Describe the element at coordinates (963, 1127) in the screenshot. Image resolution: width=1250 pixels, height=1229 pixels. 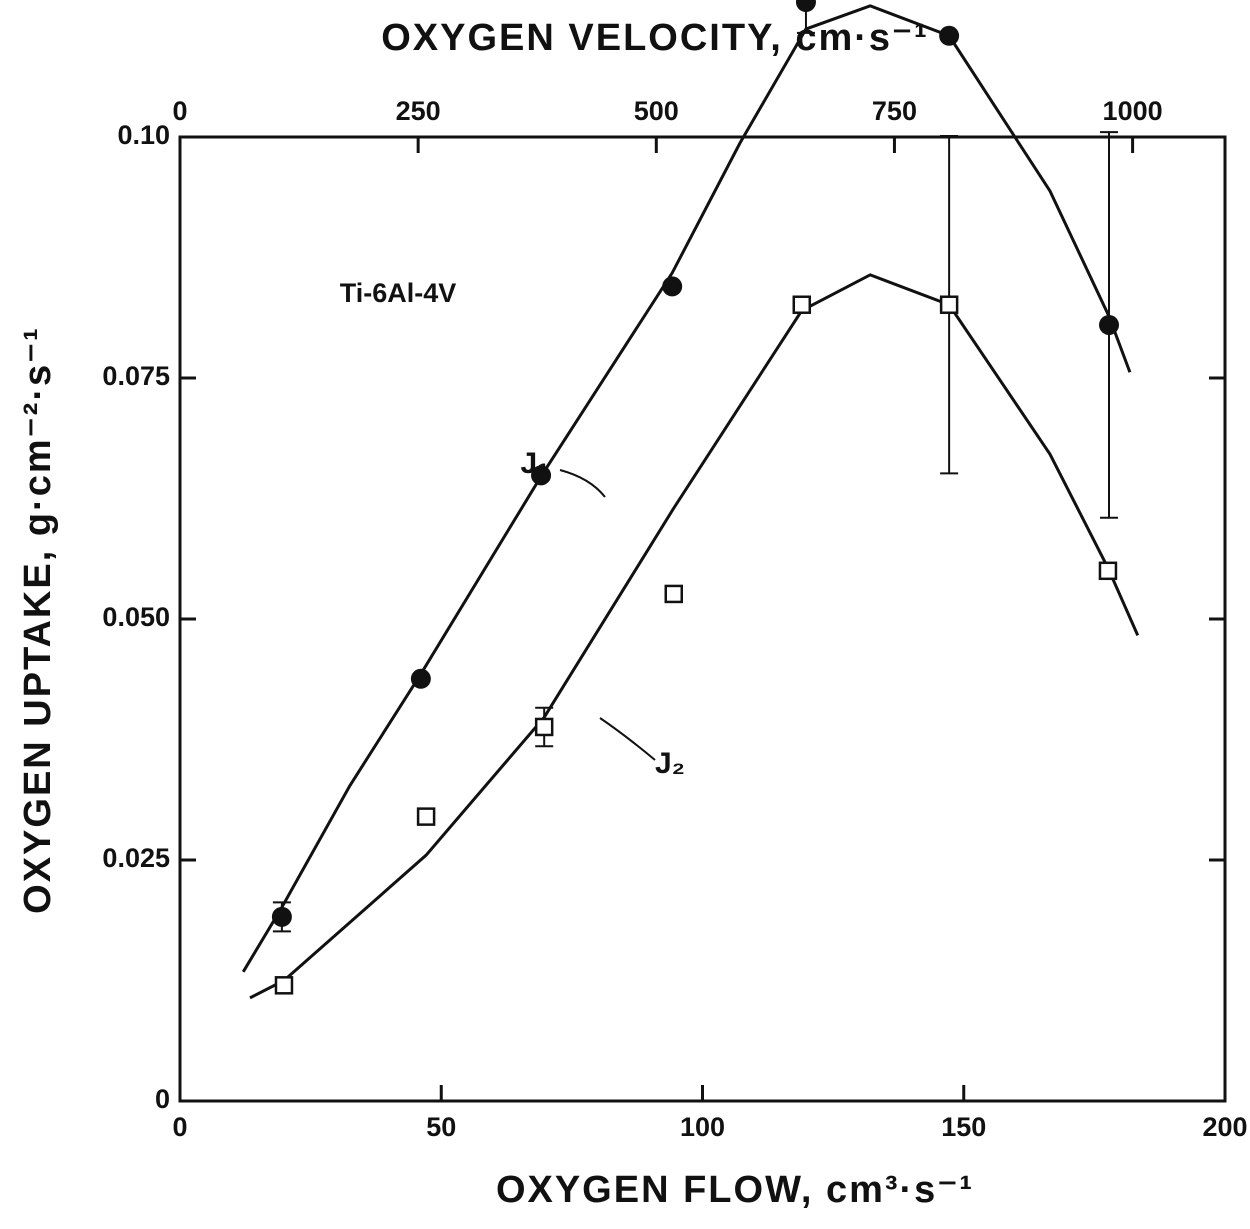
I see `x-tick-label: 150` at that location.